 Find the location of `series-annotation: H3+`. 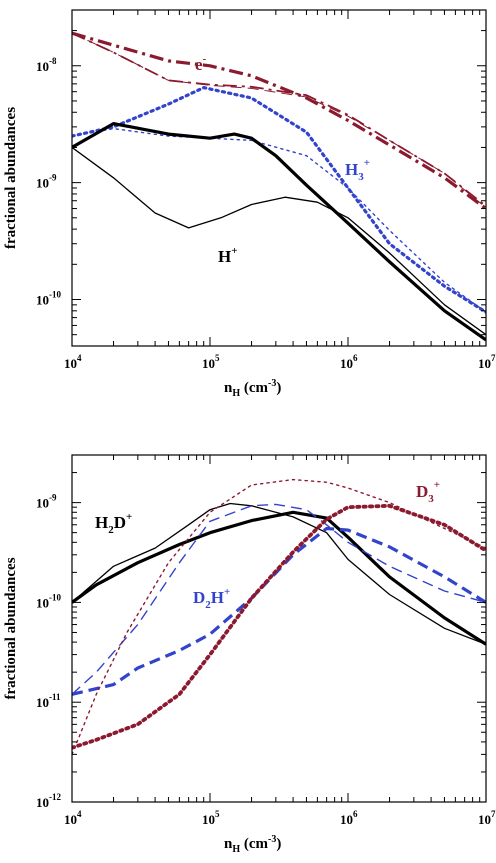

series-annotation: H3+ is located at coordinates (357, 170).